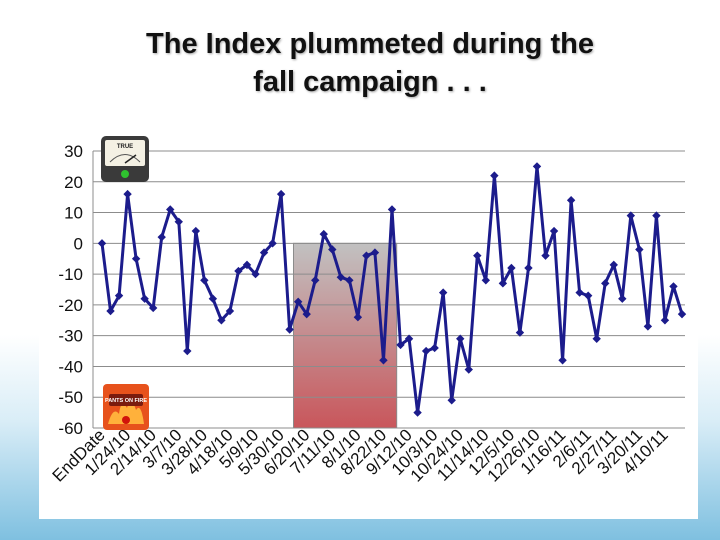 The image size is (720, 540). What do you see at coordinates (126, 401) in the screenshot?
I see `svg-text: PANTS ON FIRE` at bounding box center [126, 401].